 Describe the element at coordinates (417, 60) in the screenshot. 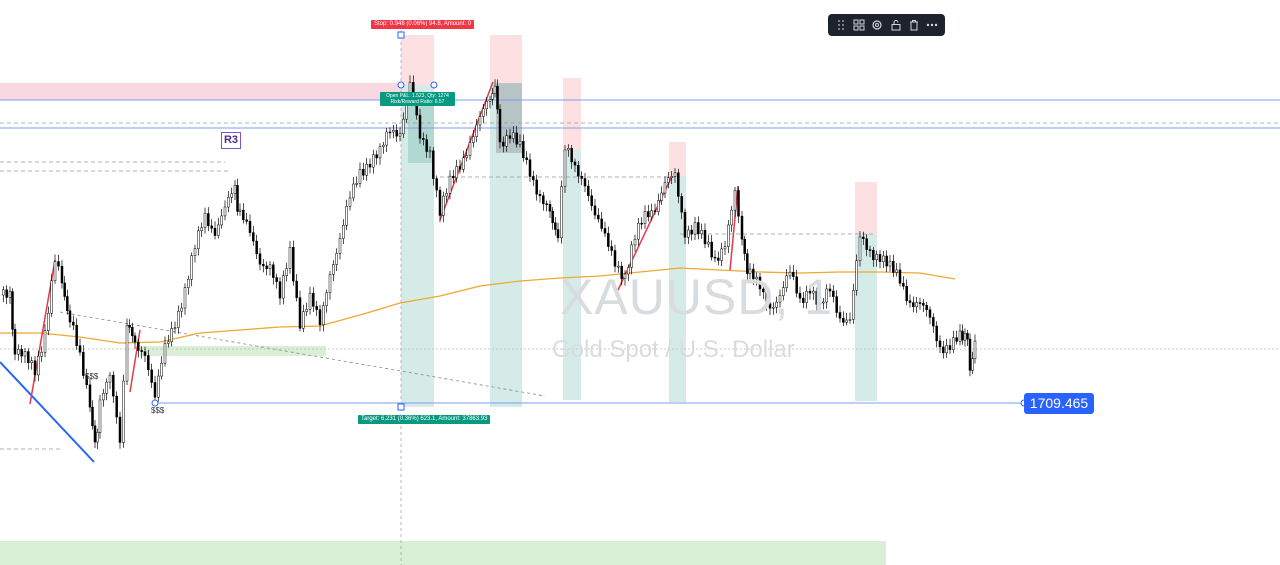

I see `stop-zone` at that location.